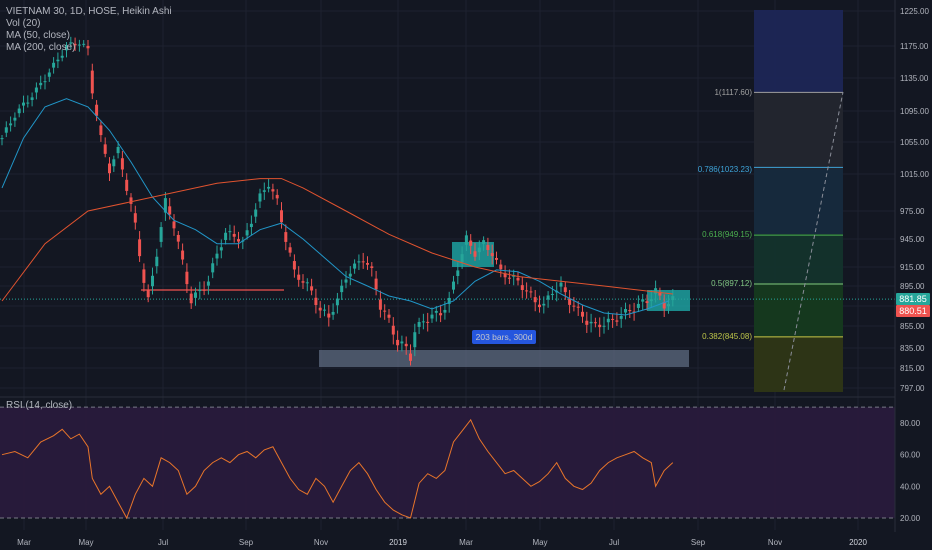 The width and height of the screenshot is (932, 550). I want to click on price-tick-label: 815.00, so click(912, 368).